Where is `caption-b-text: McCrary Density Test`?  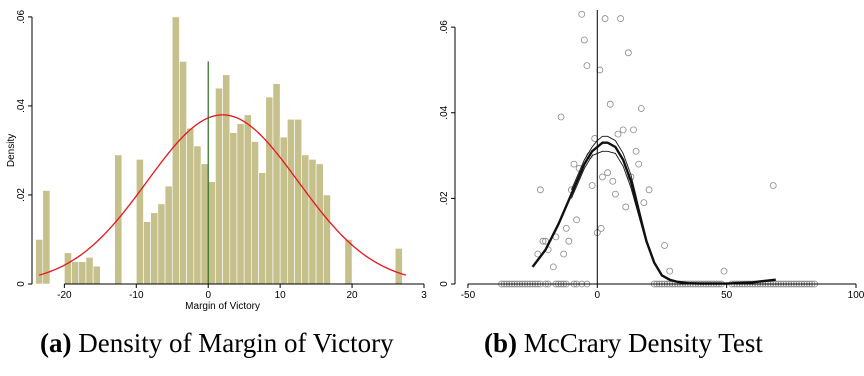 caption-b-text: McCrary Density Test is located at coordinates (643, 343).